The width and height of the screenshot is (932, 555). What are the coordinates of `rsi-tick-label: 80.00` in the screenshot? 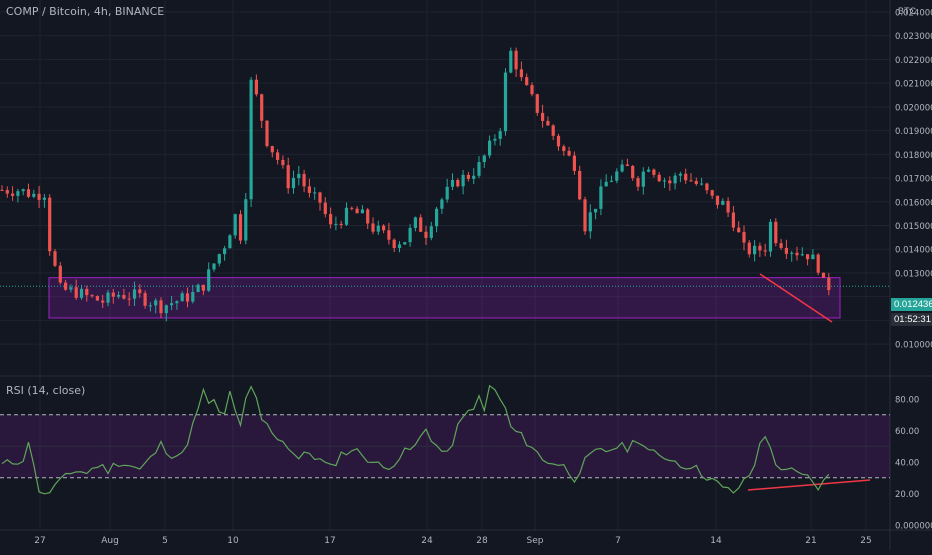 It's located at (907, 401).